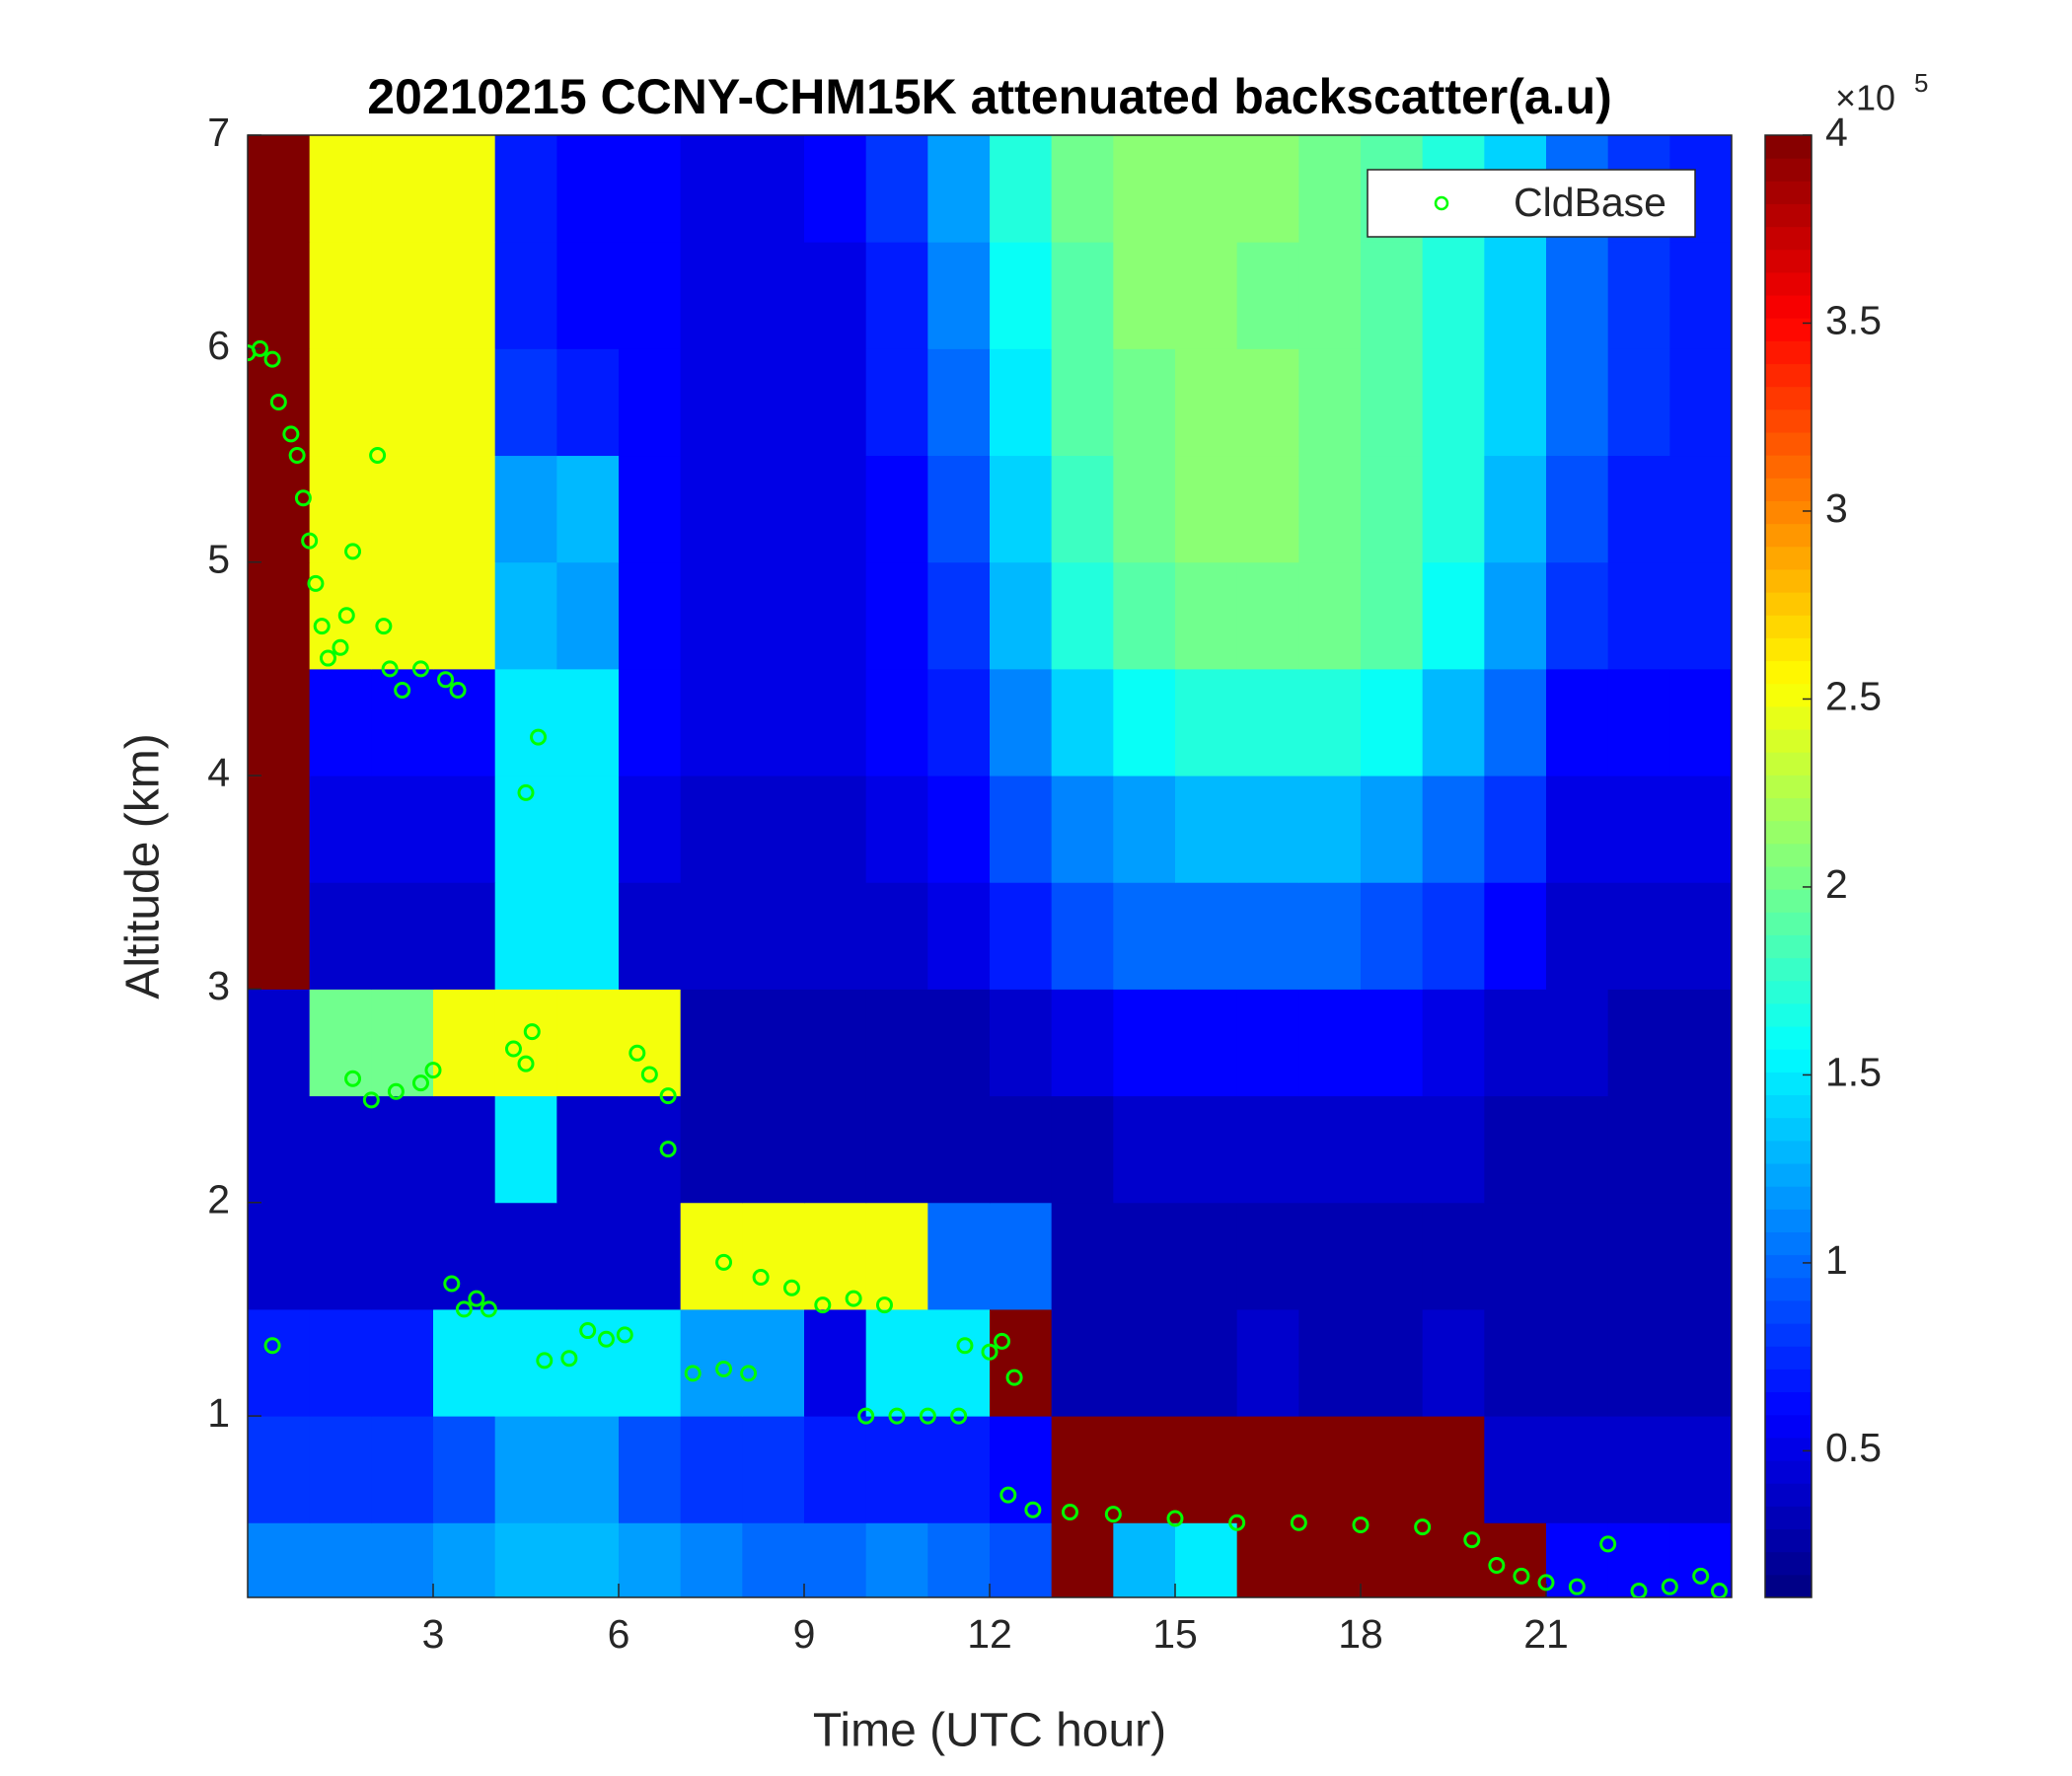  What do you see at coordinates (1854, 1071) in the screenshot?
I see `colorbar-tick-label: 1.5` at bounding box center [1854, 1071].